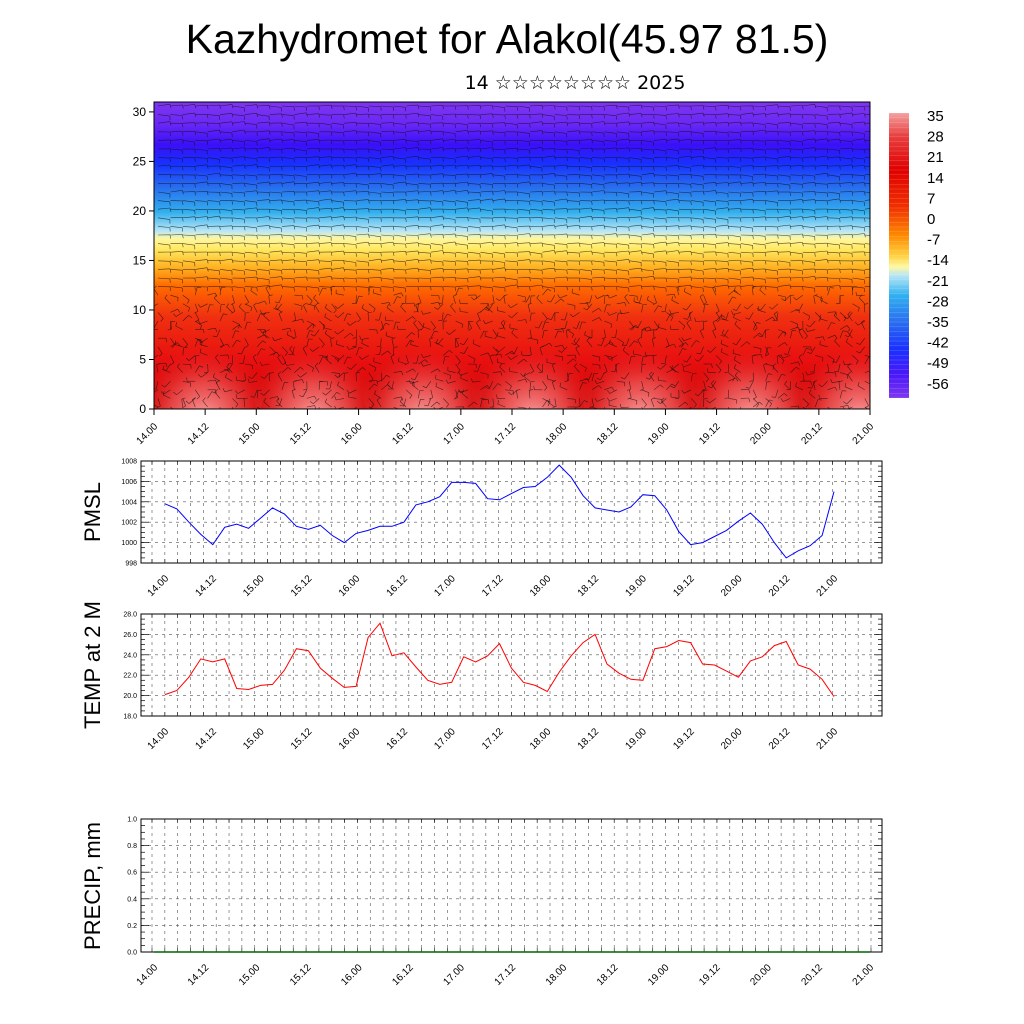  Describe the element at coordinates (761, 434) in the screenshot. I see `x-tick-label: 20.00` at that location.